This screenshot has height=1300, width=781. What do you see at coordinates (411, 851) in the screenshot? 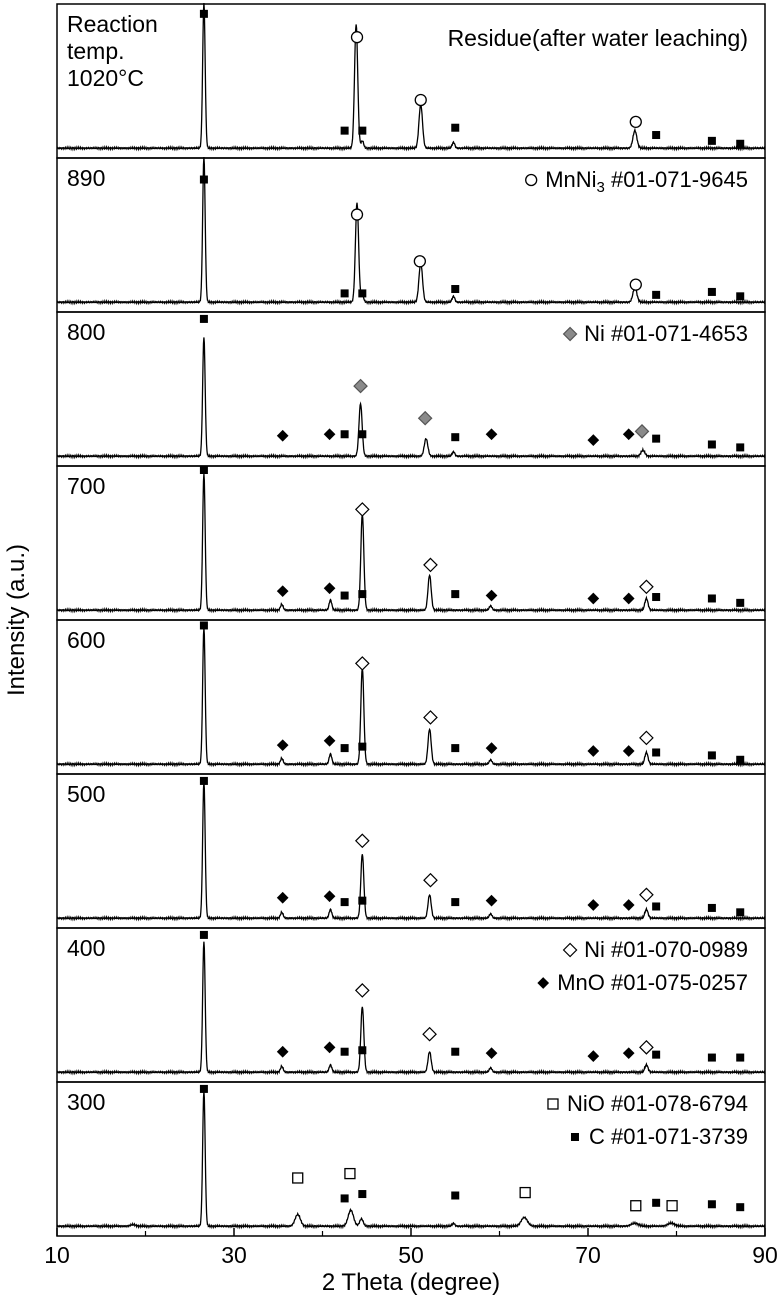
I see `panel-5: 500` at bounding box center [411, 851].